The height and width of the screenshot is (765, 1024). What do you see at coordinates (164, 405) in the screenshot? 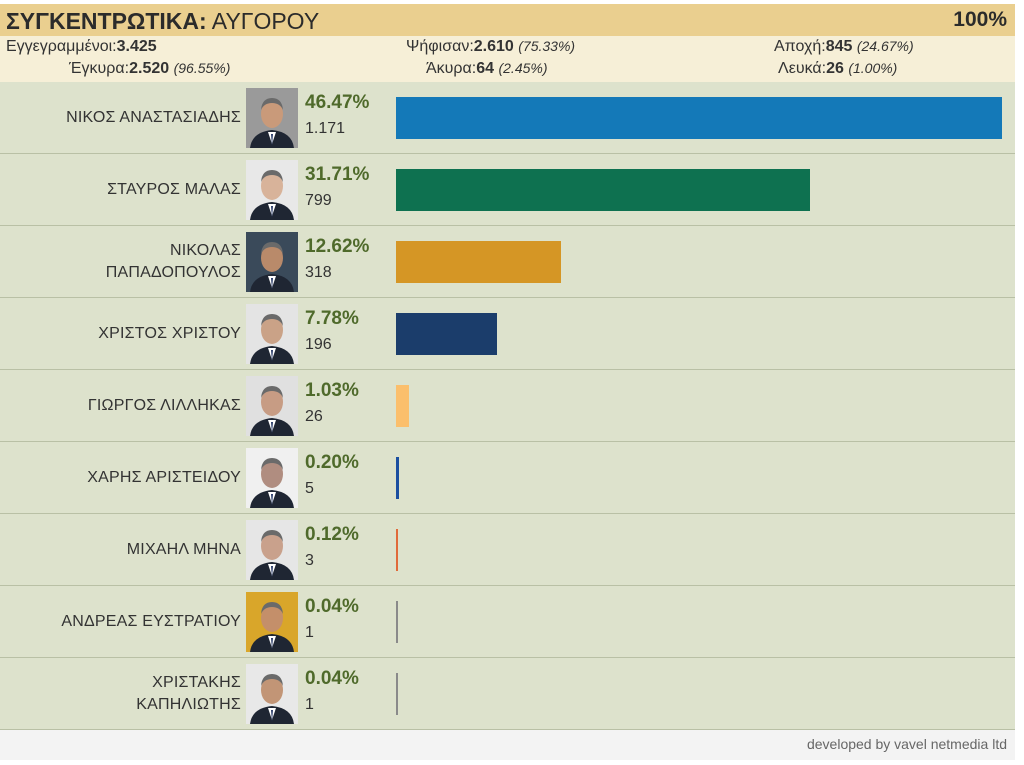
I see `candidate-name-line: ΓΙΩΡΓΟΣ ΛΙΛΛΗΚΑΣ` at bounding box center [164, 405].